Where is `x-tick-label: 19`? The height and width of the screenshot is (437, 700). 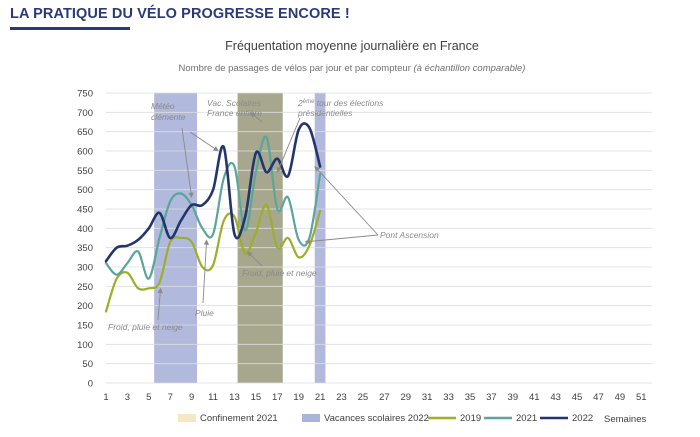
x-tick-label: 19 is located at coordinates (298, 397).